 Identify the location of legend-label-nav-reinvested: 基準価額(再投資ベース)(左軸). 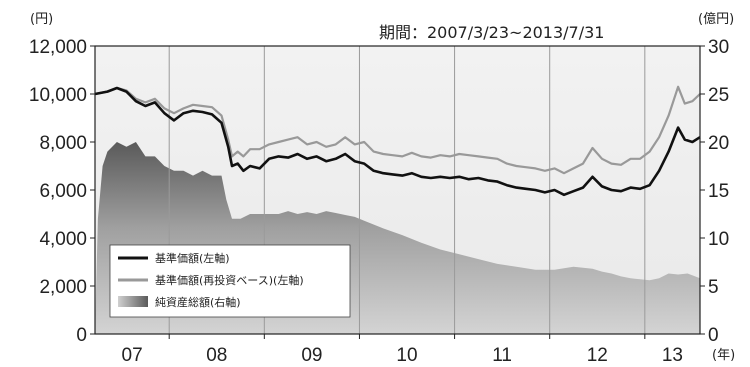
(229, 280).